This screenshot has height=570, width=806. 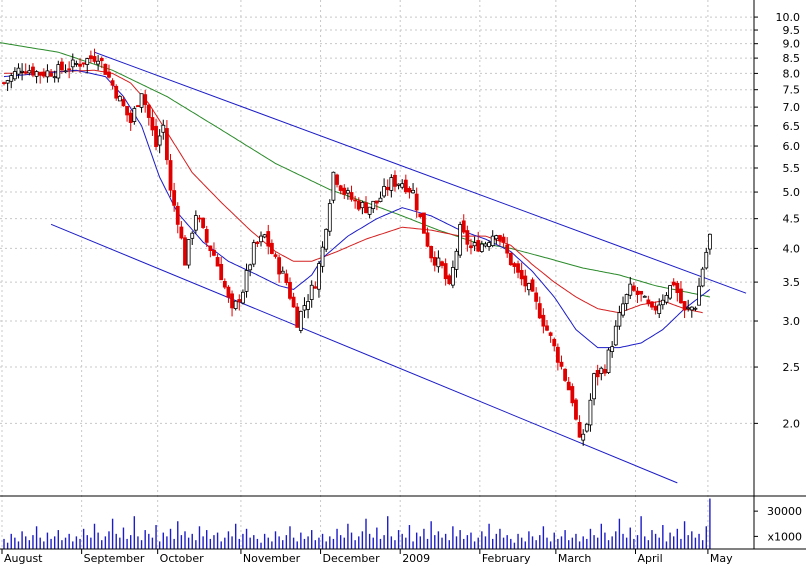 I want to click on y-tick-label: 3.5, so click(x=792, y=282).